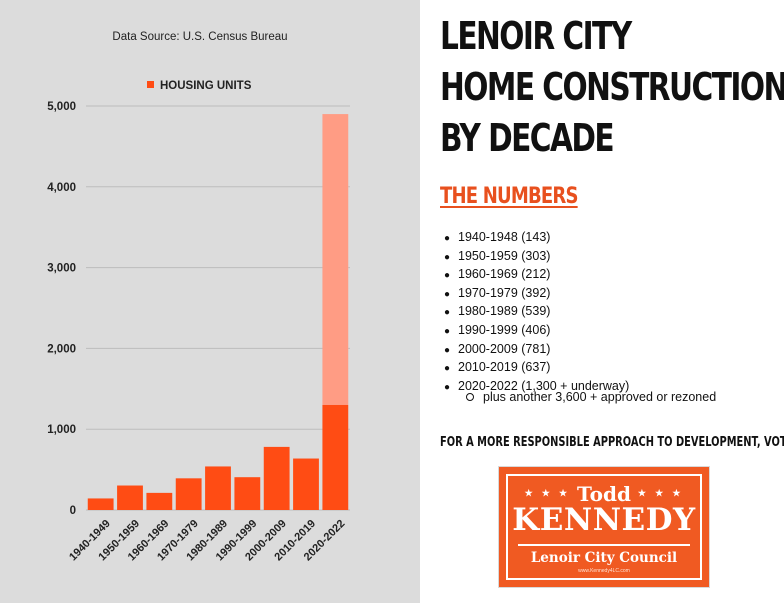 This screenshot has width=784, height=603. Describe the element at coordinates (497, 348) in the screenshot. I see `list-item: ● 2000-2009 (781)` at that location.